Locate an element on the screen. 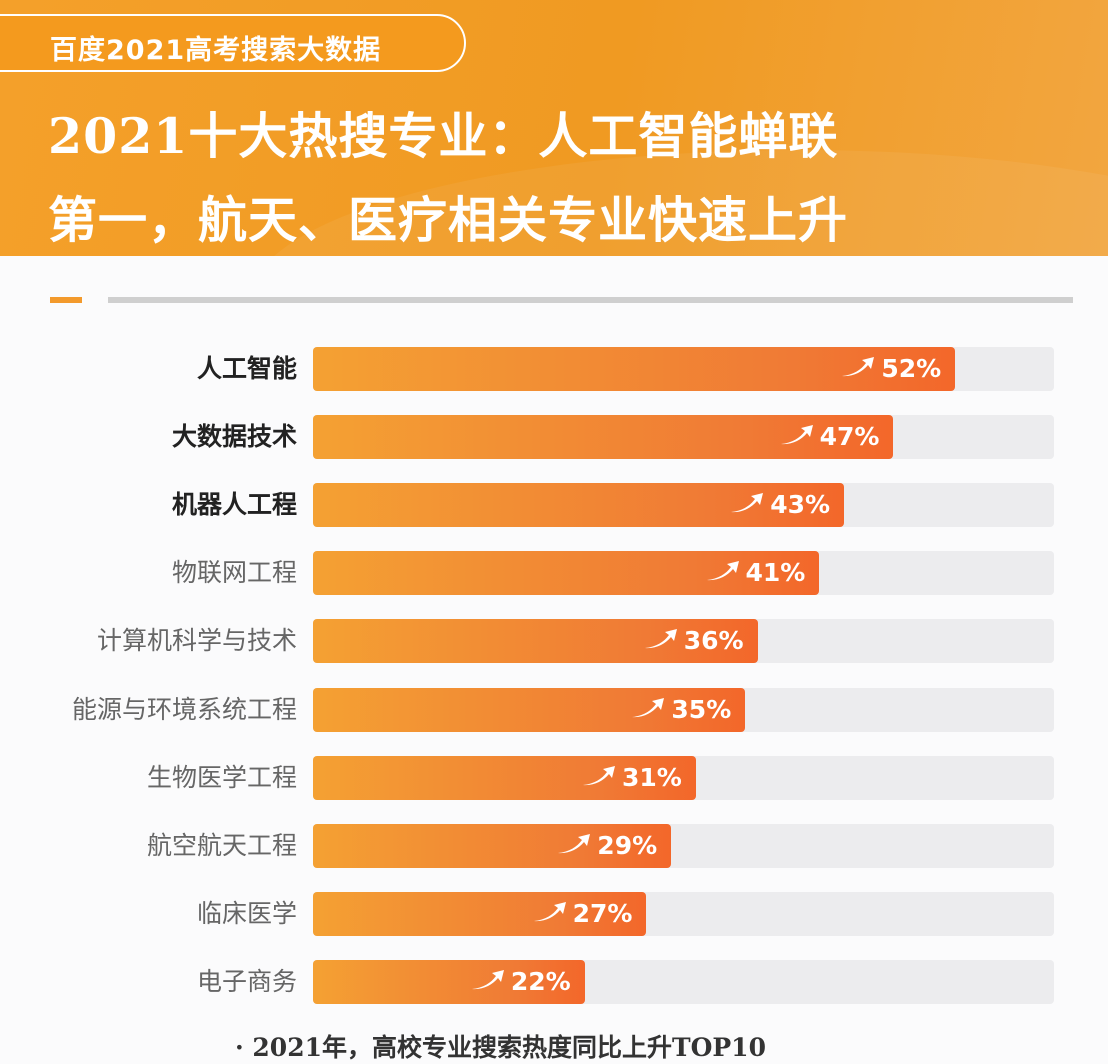 The height and width of the screenshot is (1064, 1108). bar-row: 电子商务 22% is located at coordinates (554, 981).